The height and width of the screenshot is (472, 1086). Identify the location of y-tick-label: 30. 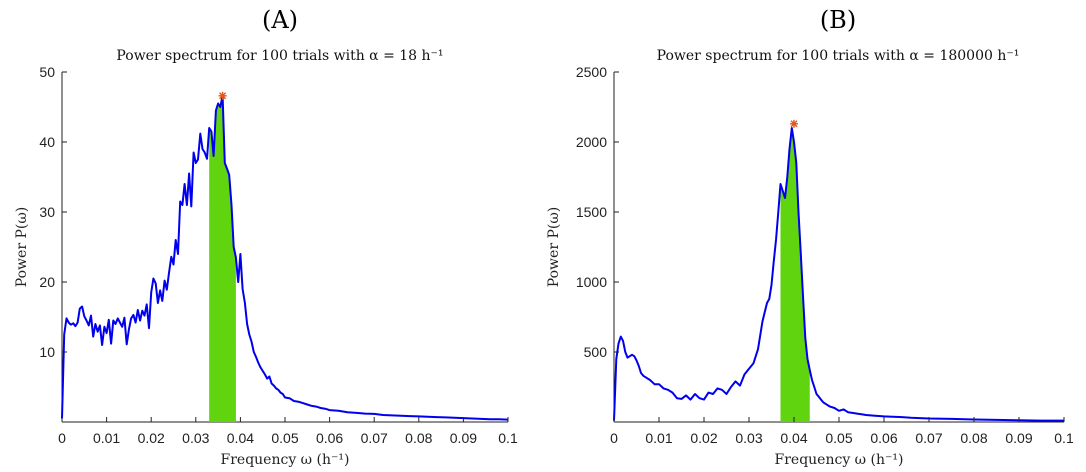
(47, 212).